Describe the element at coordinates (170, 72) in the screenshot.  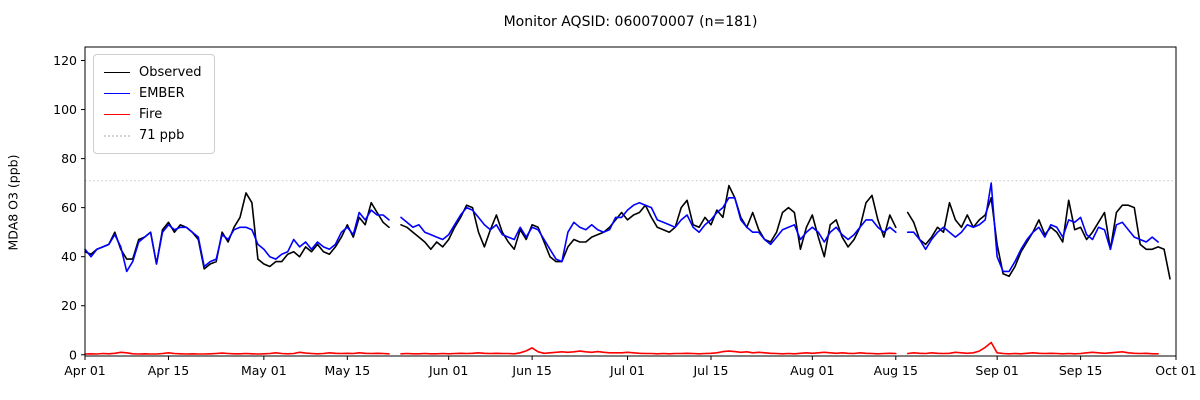
I see `legend-label-observed: Observed` at that location.